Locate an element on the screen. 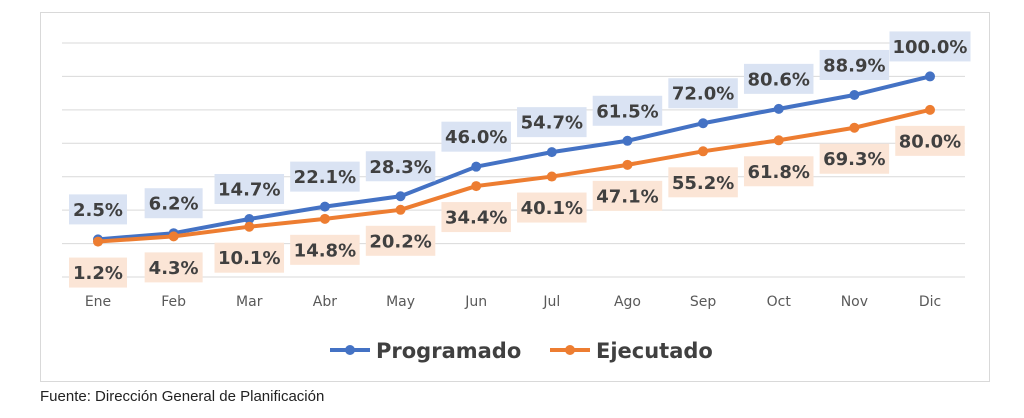 The width and height of the screenshot is (1024, 418). data-label: 54.7% is located at coordinates (552, 123).